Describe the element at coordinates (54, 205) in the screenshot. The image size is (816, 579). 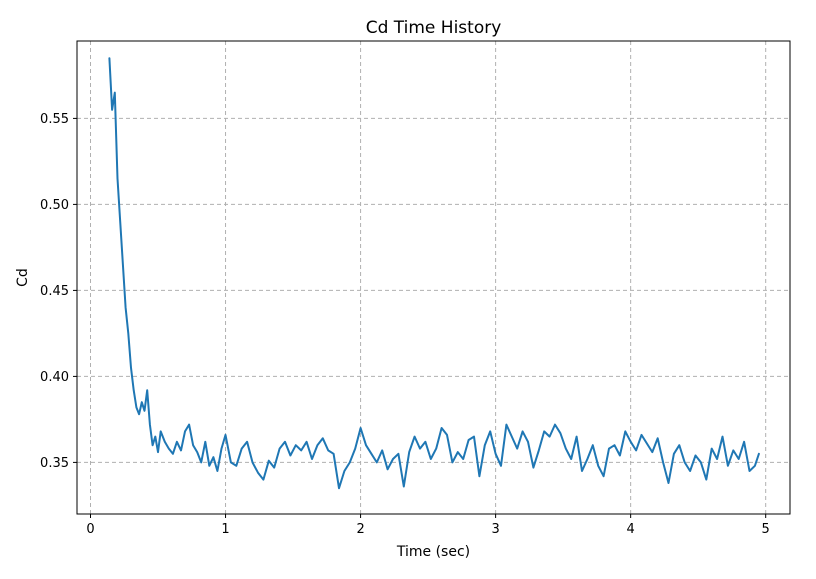
I see `y-tick-label: 0.50` at that location.